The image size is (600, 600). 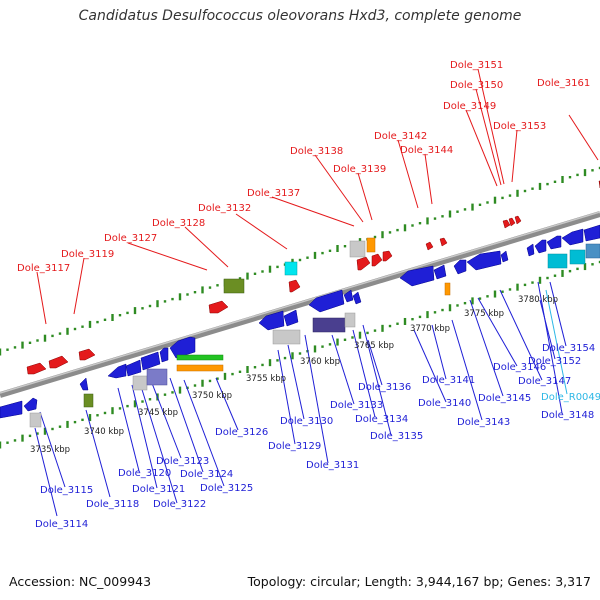 I want to click on gene-label-top: Dole_3137, so click(x=273, y=193).